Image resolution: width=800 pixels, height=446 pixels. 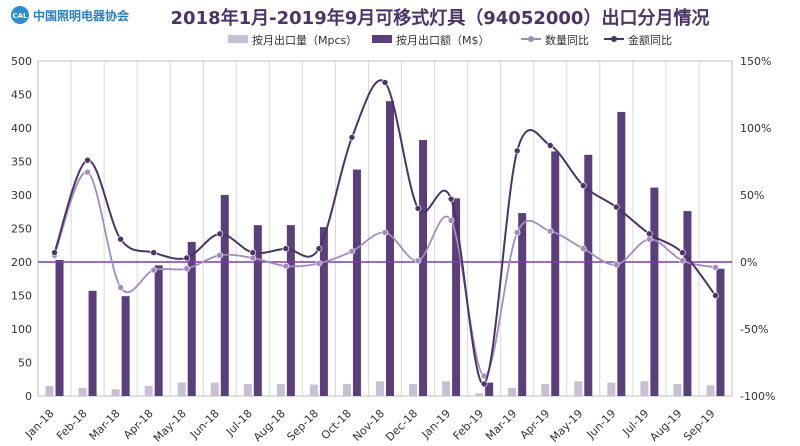 I want to click on y-left-tick-label: 50, so click(x=25, y=363).